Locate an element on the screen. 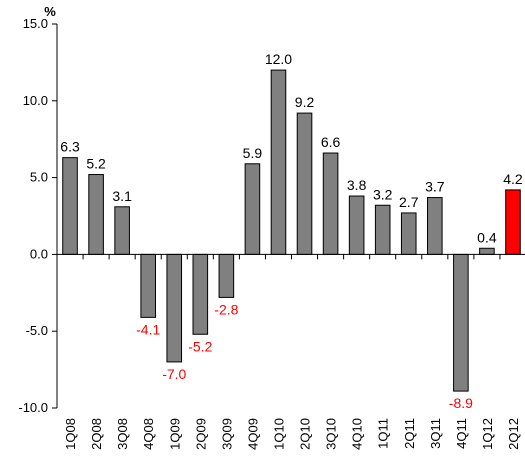  data-label-1Q09: -7.0 is located at coordinates (174, 374).